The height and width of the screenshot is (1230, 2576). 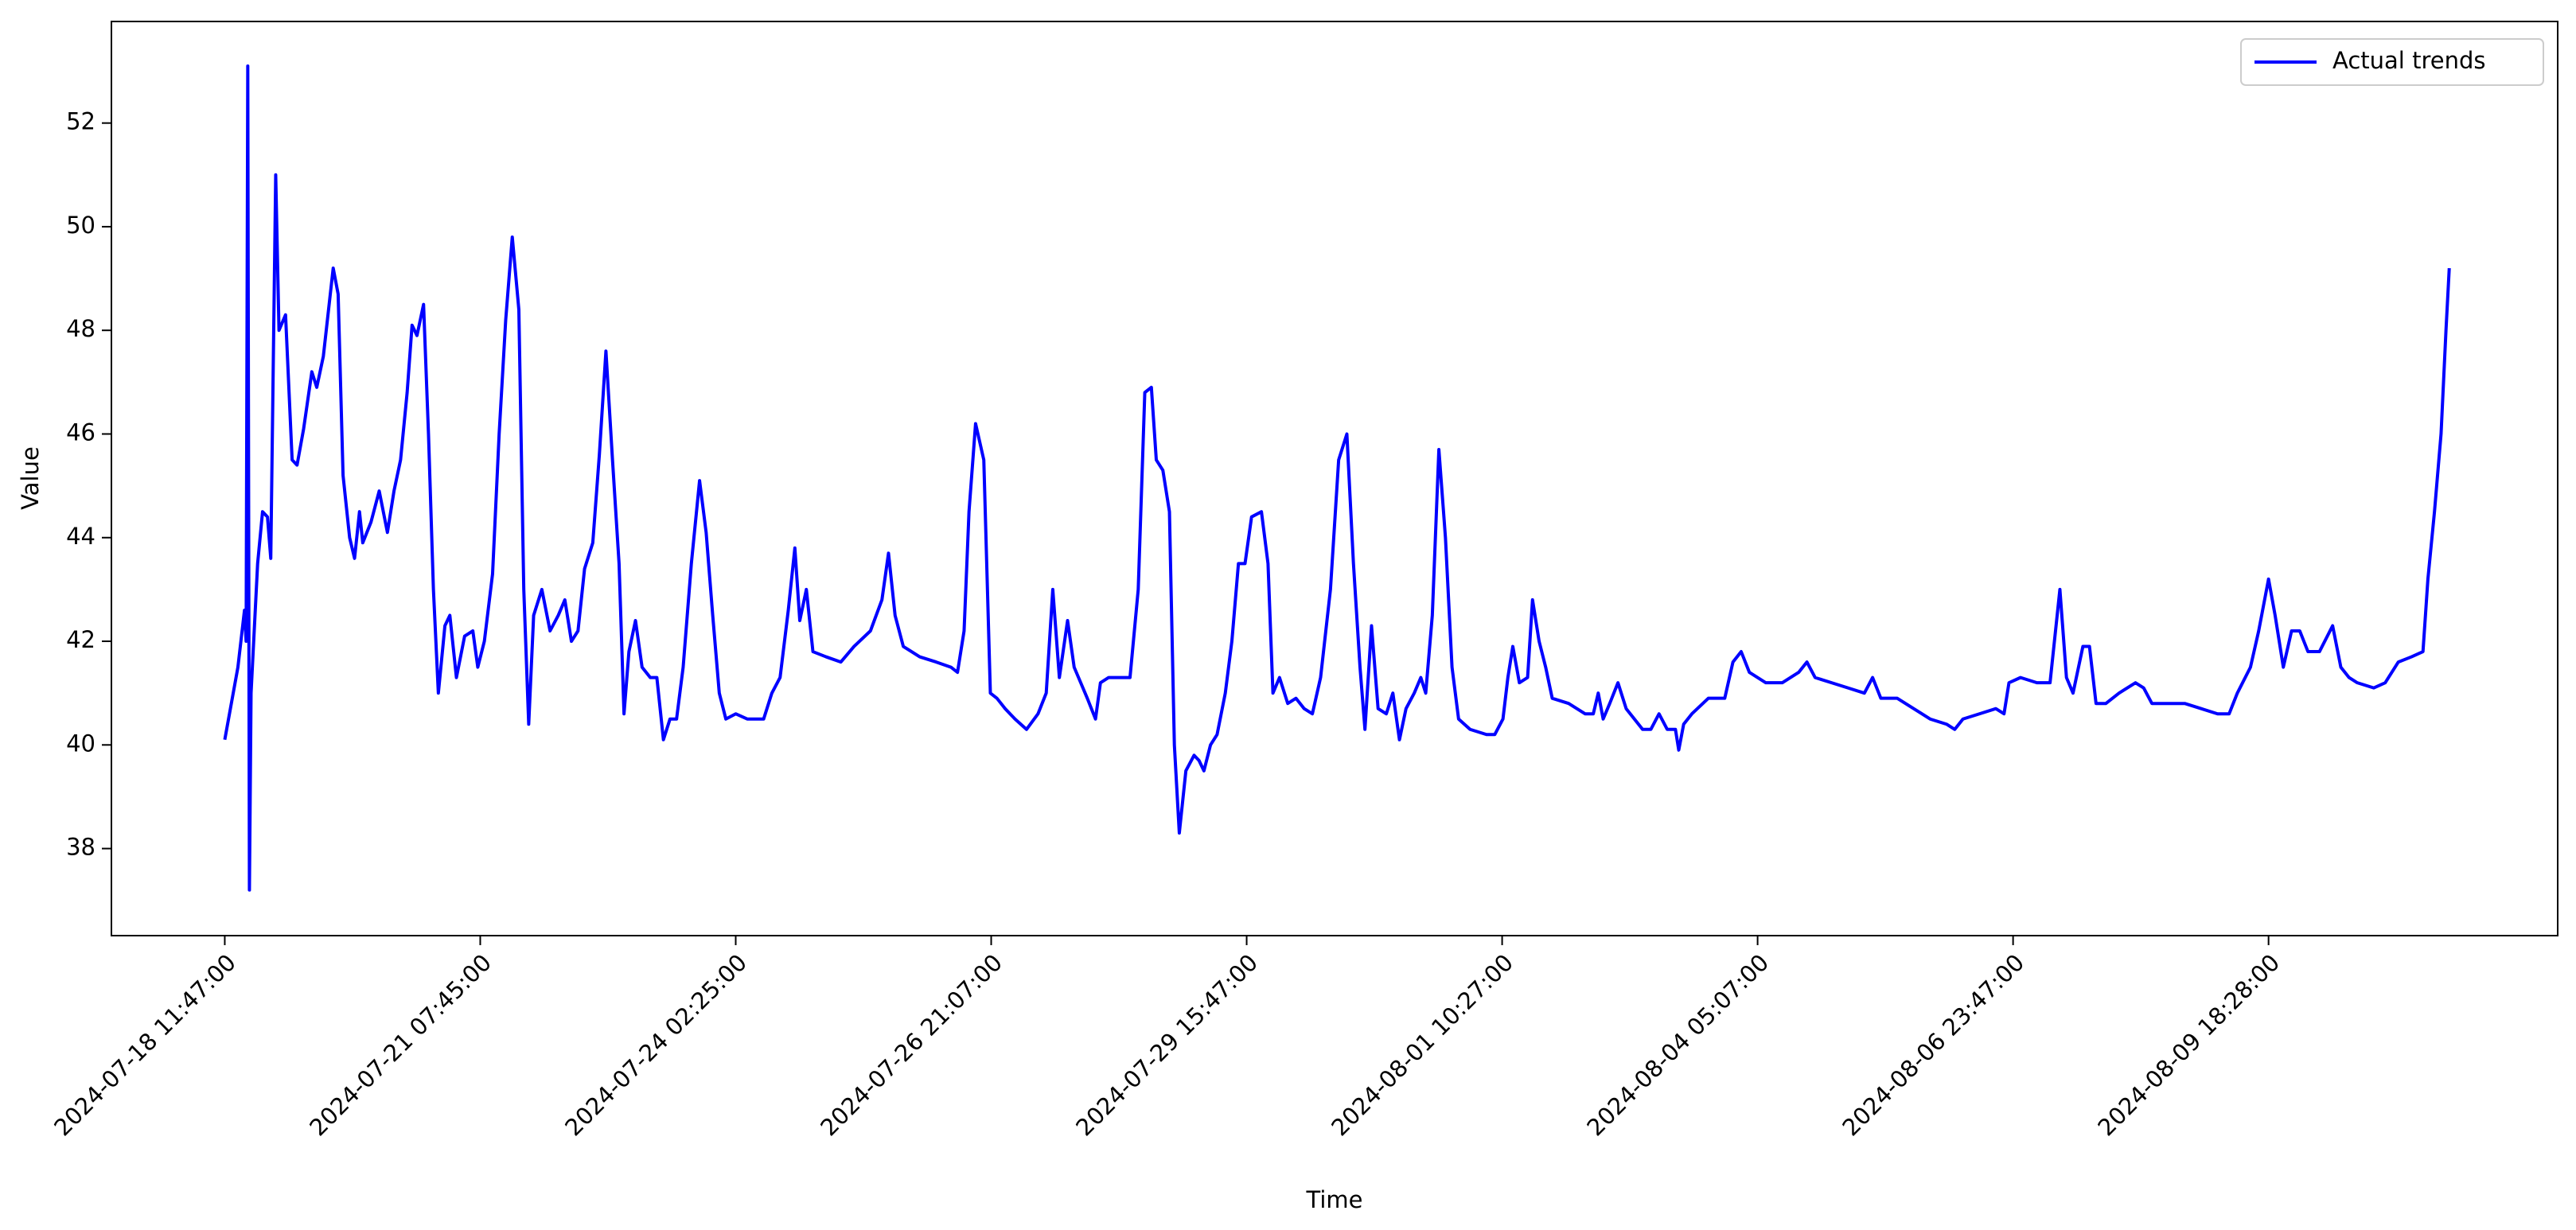 I want to click on y-tick-label: 46, so click(x=80, y=432).